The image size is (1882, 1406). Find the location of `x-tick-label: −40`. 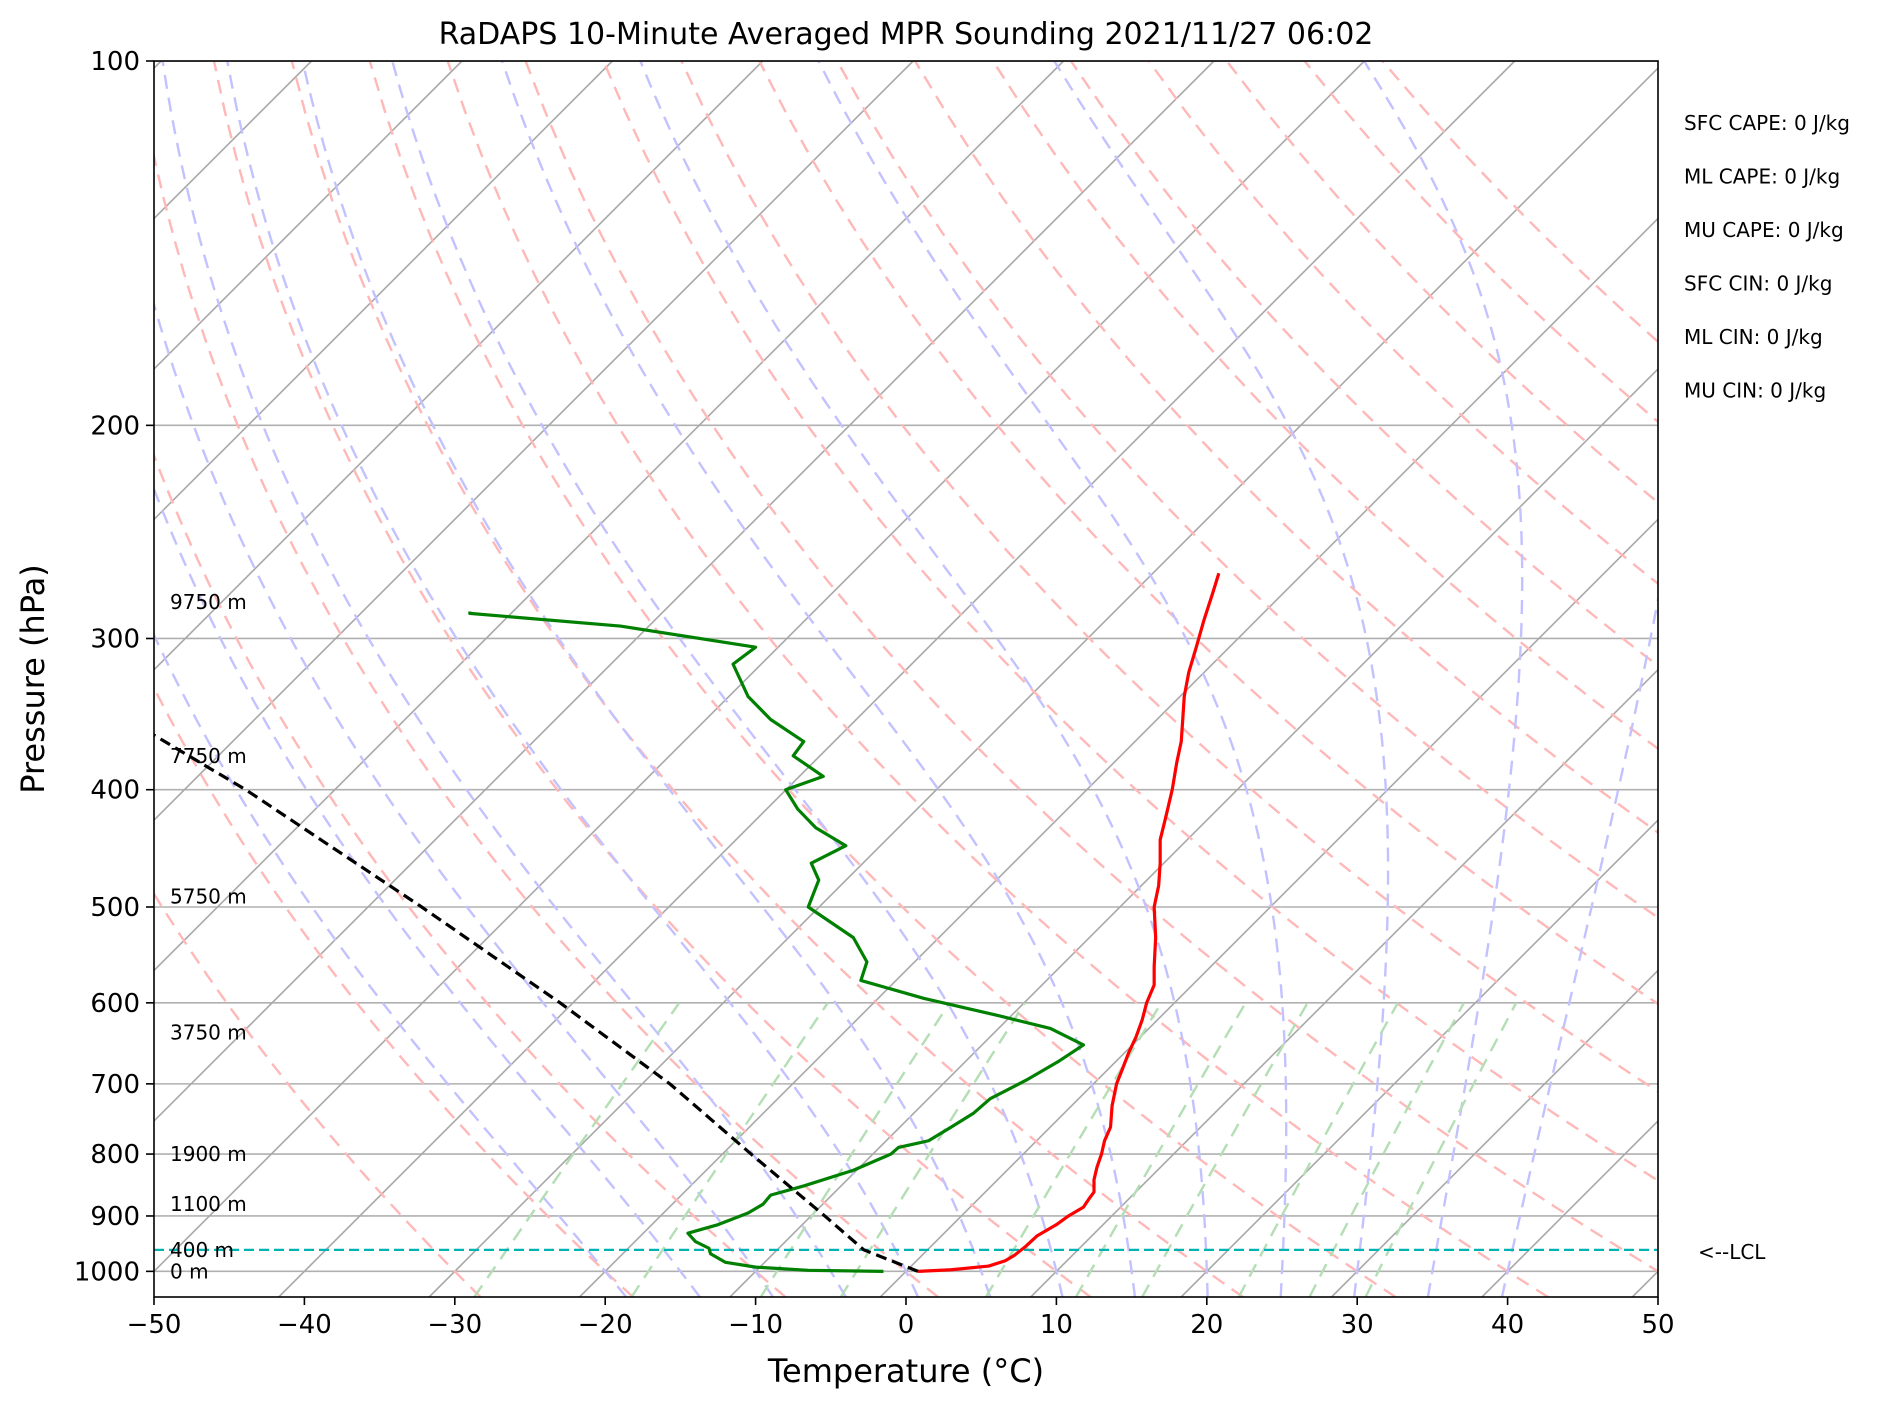

x-tick-label: −40 is located at coordinates (304, 1325).